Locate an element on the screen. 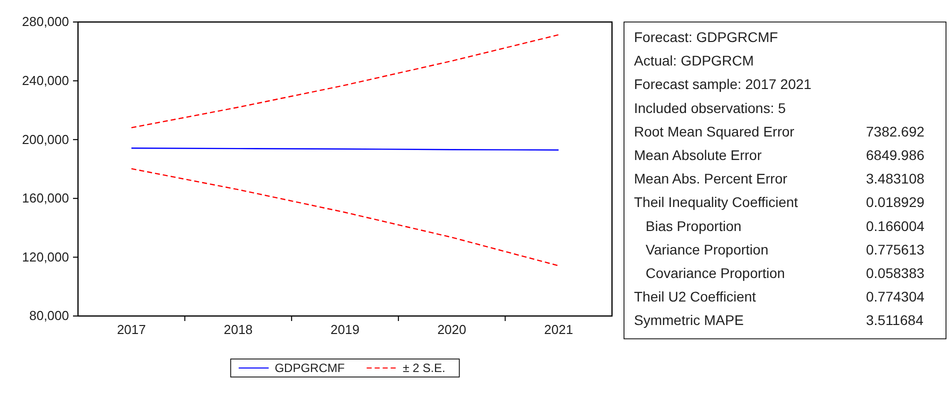 The image size is (952, 410). legend-label: ± 2 S.E. is located at coordinates (424, 368).